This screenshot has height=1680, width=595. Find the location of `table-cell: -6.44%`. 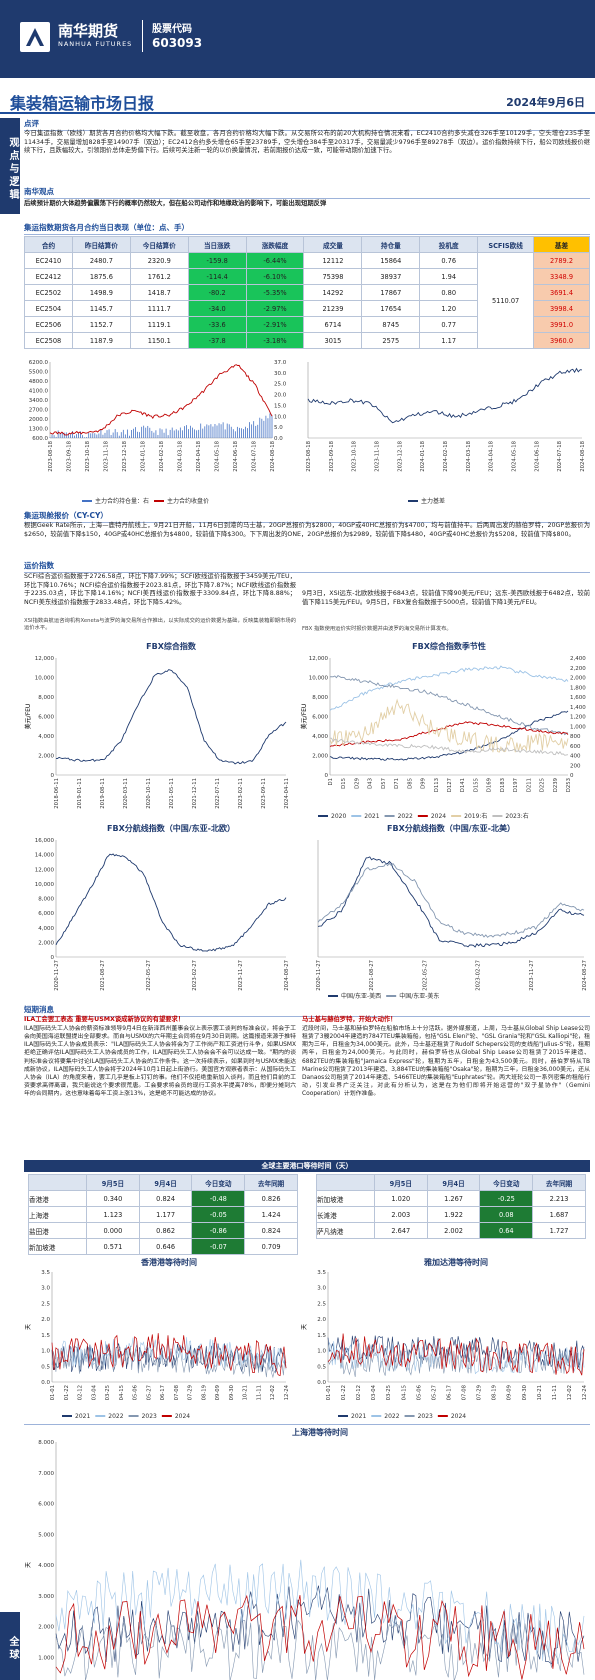

table-cell: -6.44% is located at coordinates (275, 260).